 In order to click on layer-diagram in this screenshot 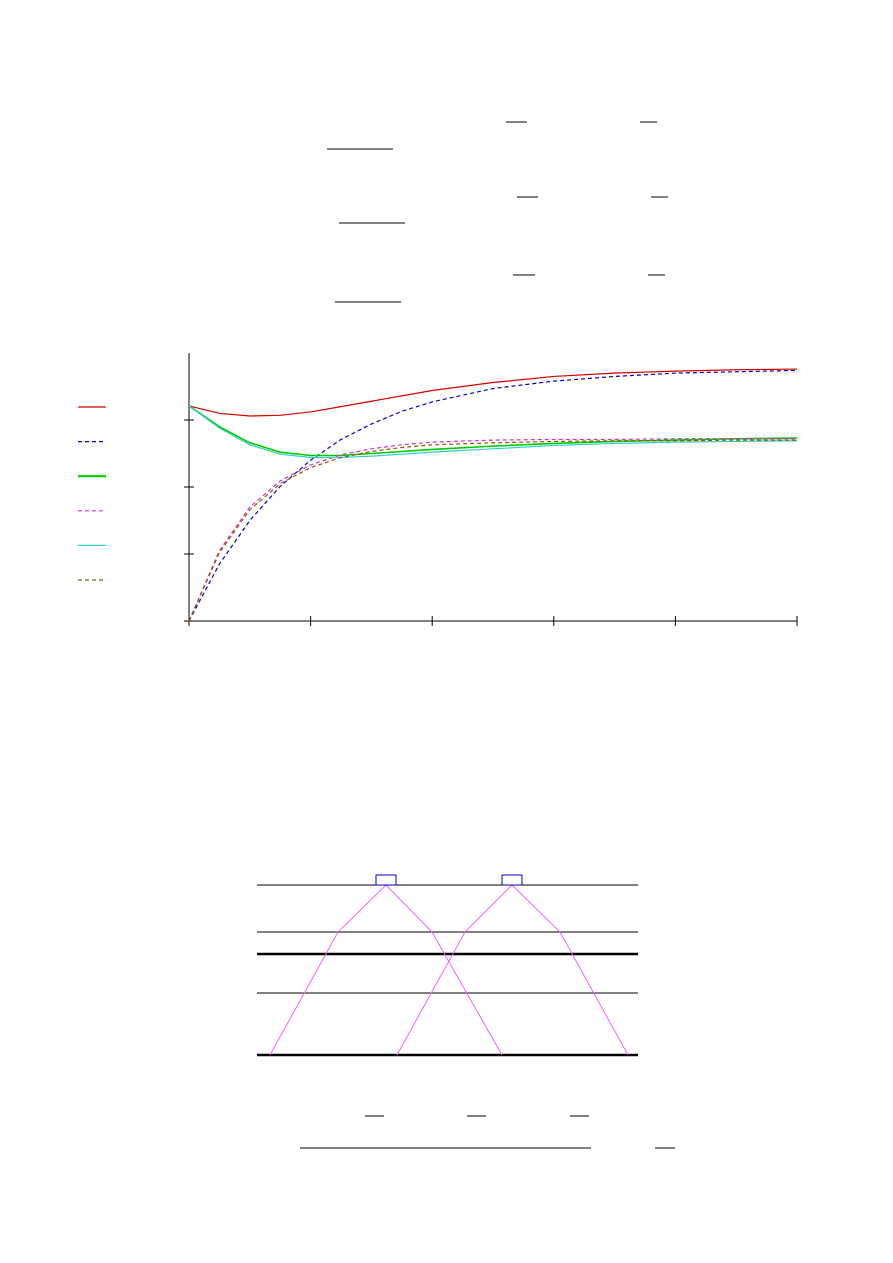, I will do `click(447, 965)`.